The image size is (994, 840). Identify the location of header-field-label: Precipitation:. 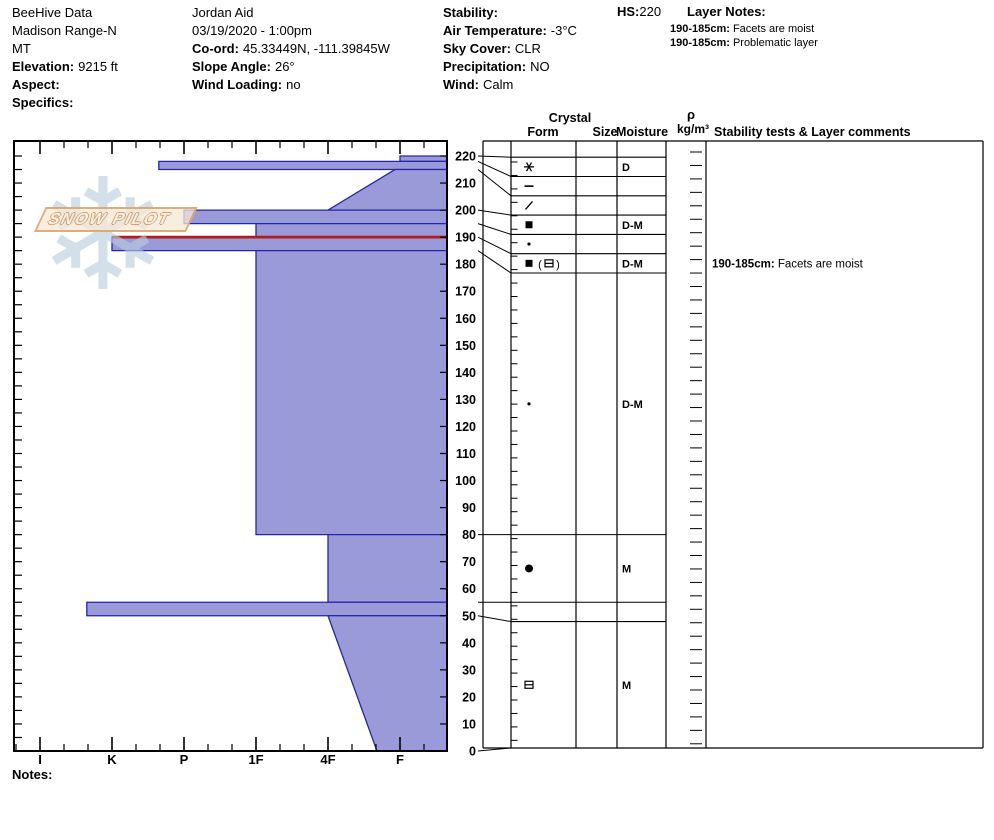
(485, 66).